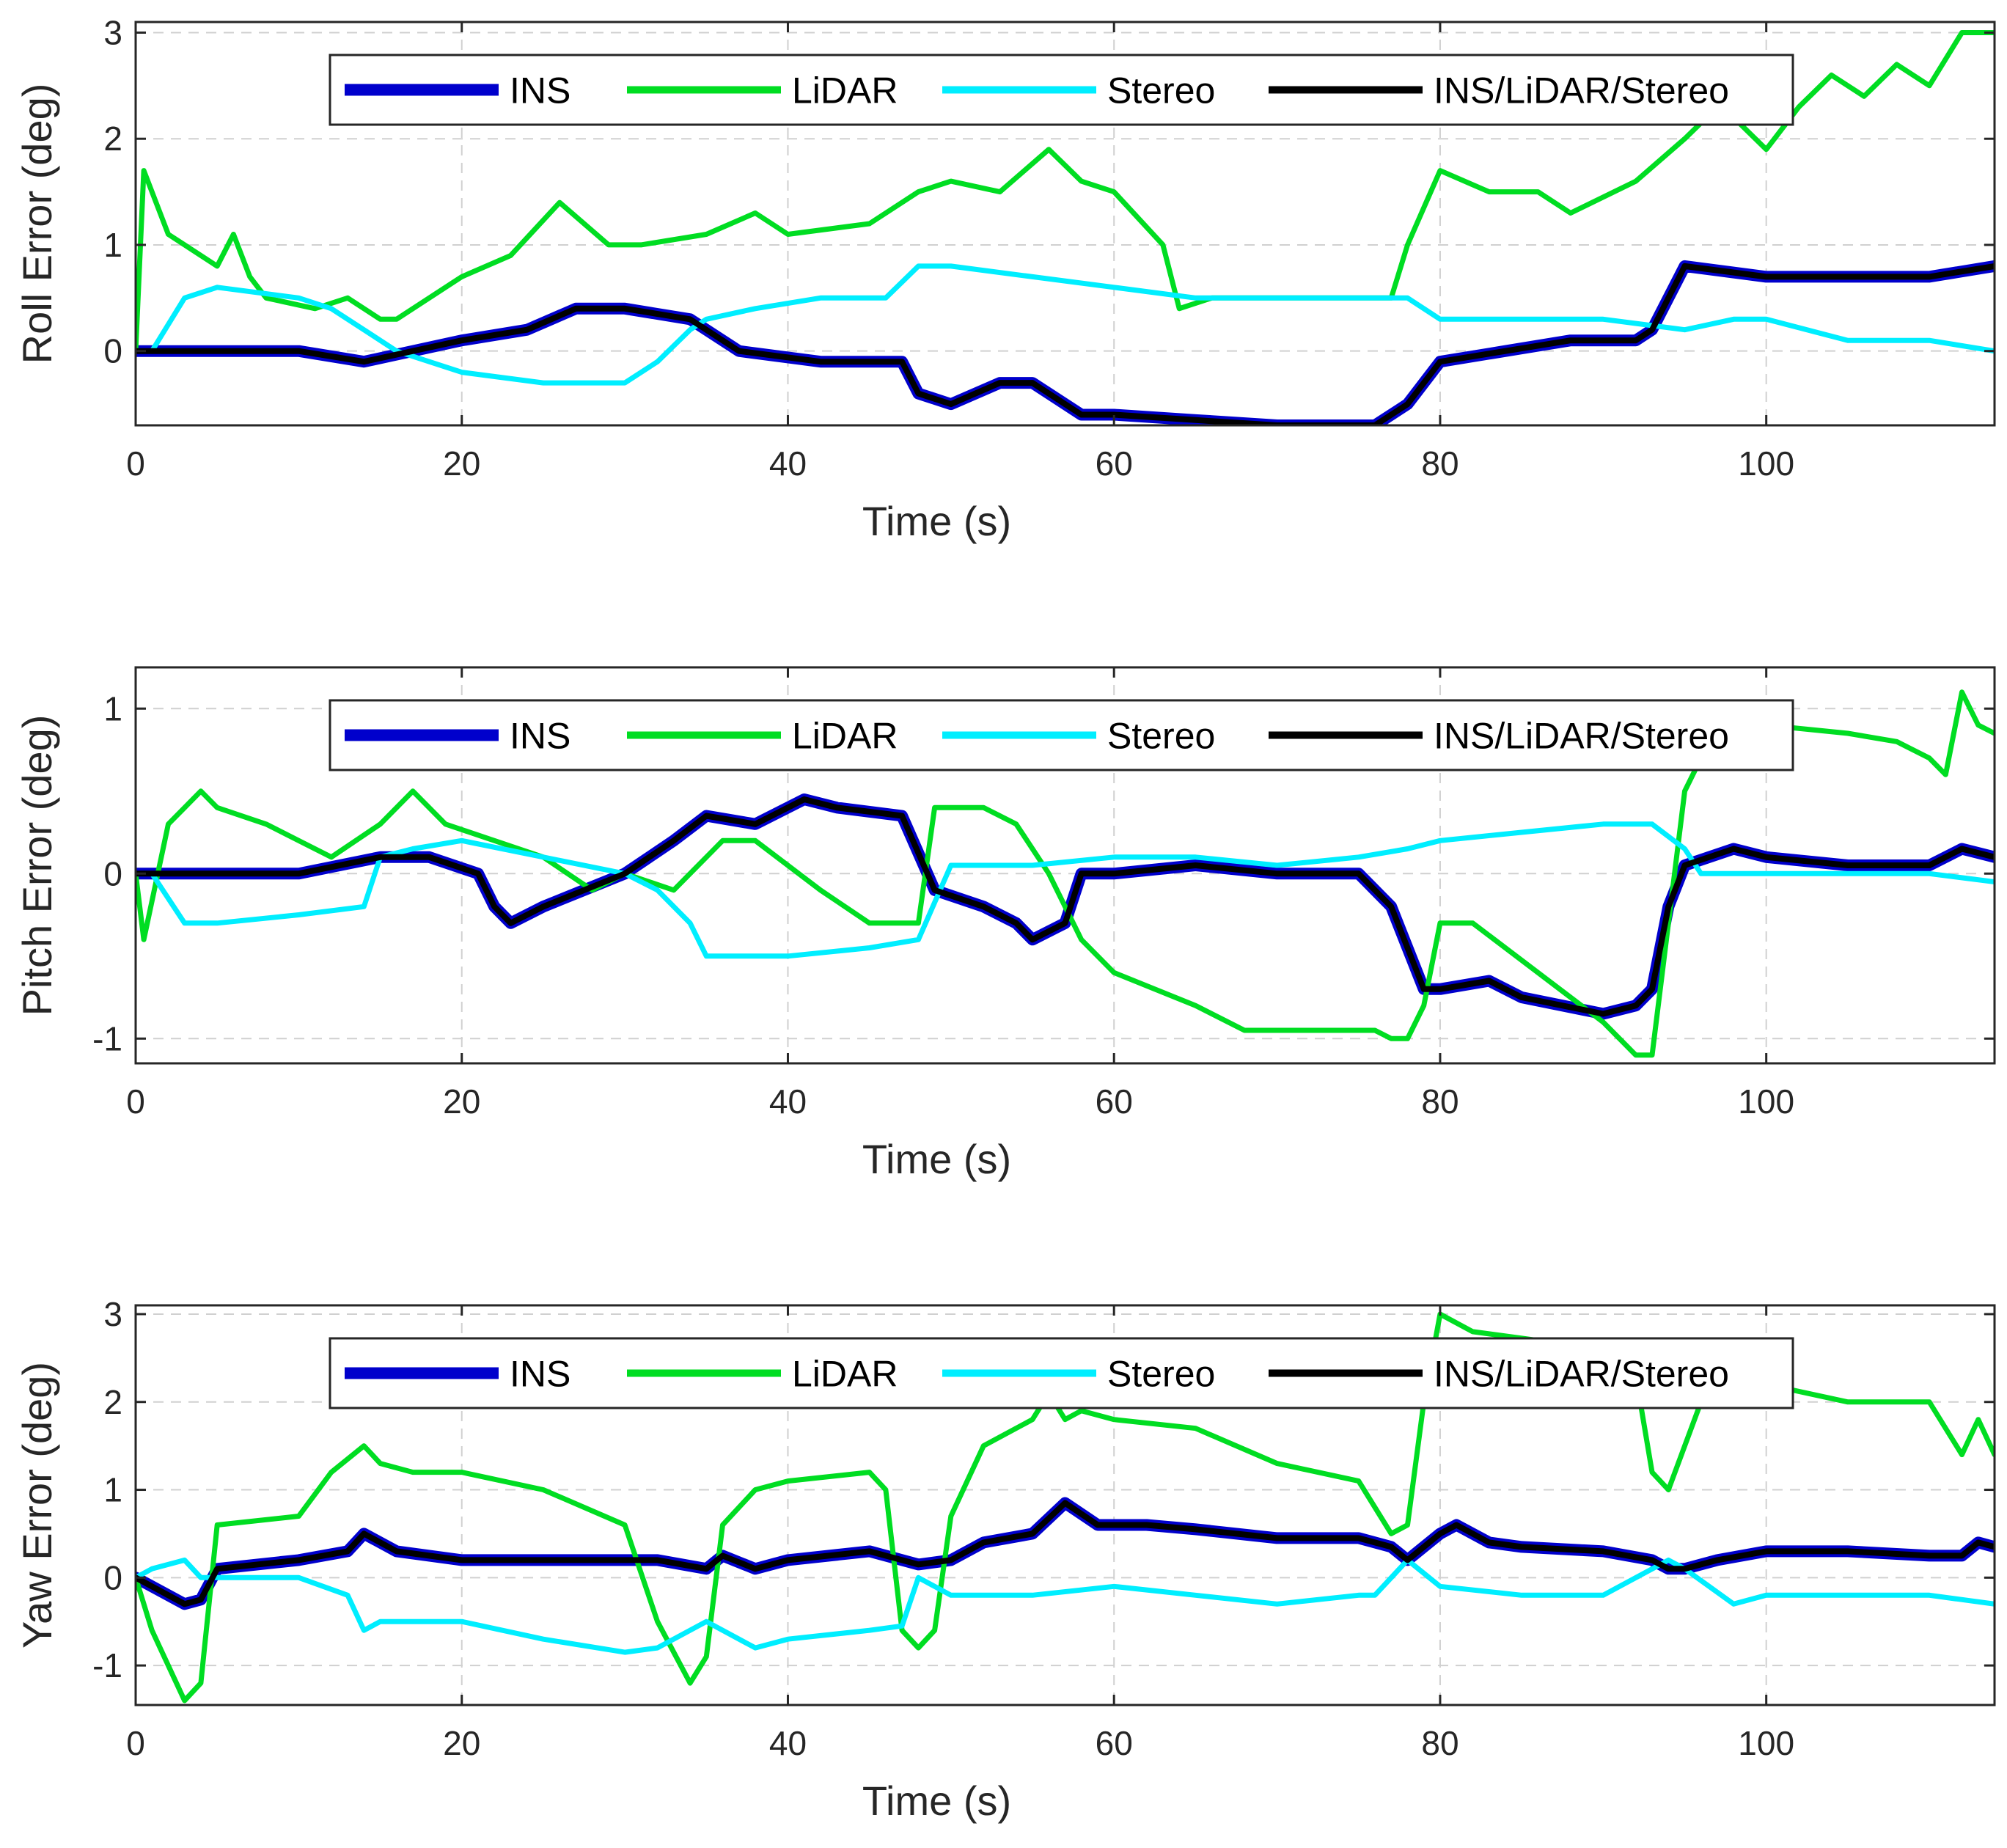 The height and width of the screenshot is (1848, 2007). What do you see at coordinates (37, 1505) in the screenshot?
I see `y-axis-label: Yaw Error (deg)` at bounding box center [37, 1505].